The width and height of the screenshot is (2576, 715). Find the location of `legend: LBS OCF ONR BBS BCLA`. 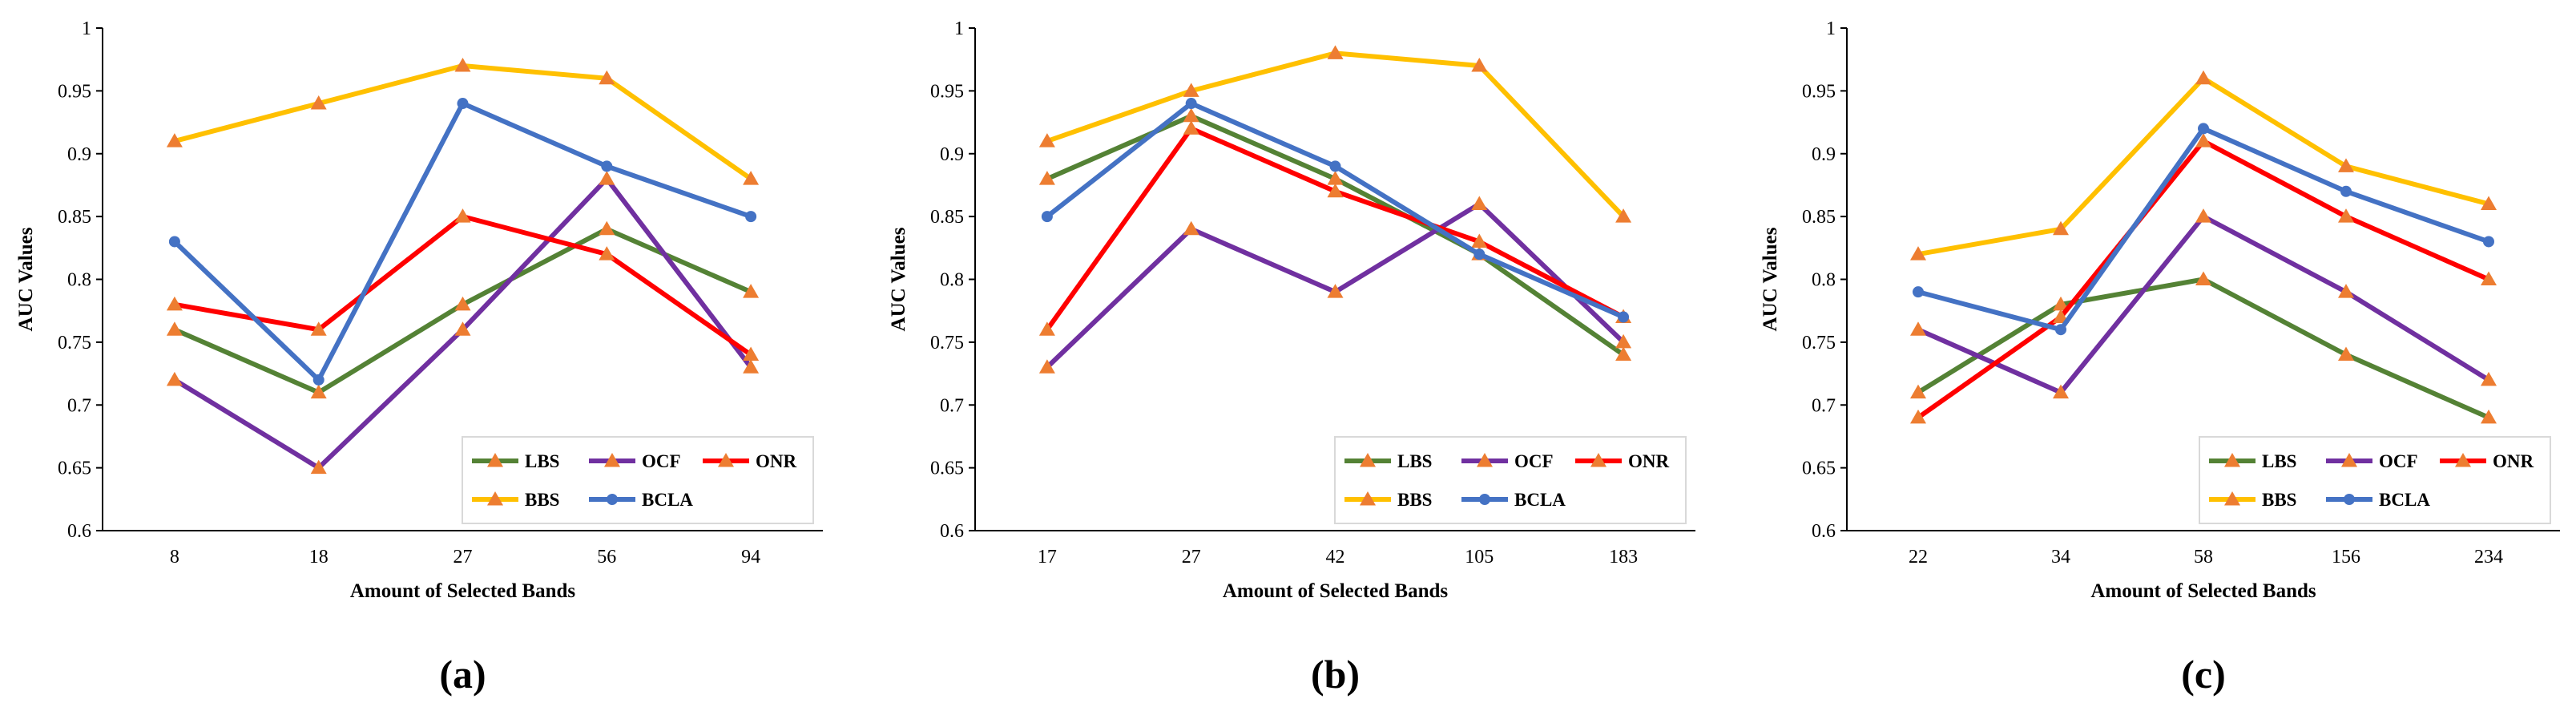

legend: LBS OCF ONR BBS BCLA is located at coordinates (1510, 480).